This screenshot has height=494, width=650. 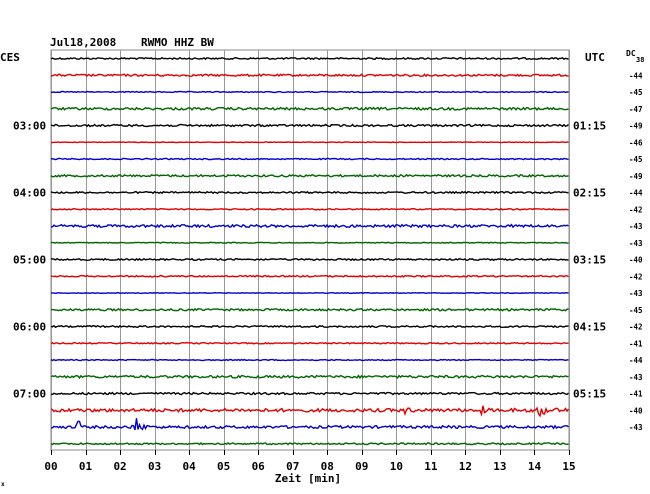 What do you see at coordinates (83, 42) in the screenshot?
I see `chart-date: Jul18,2008` at bounding box center [83, 42].